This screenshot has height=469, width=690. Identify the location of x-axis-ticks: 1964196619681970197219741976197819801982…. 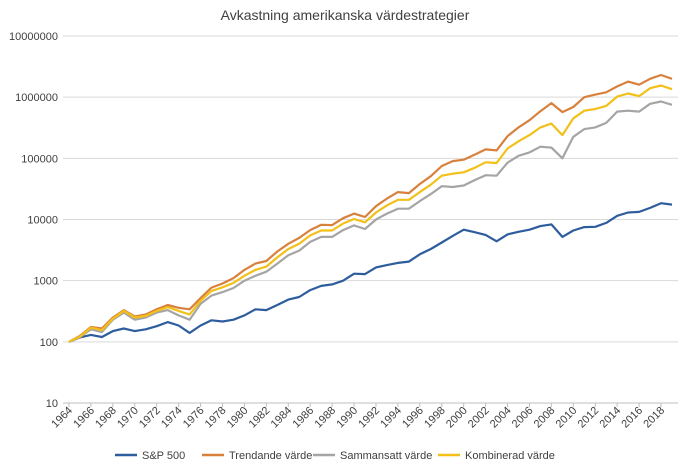
(358, 416).